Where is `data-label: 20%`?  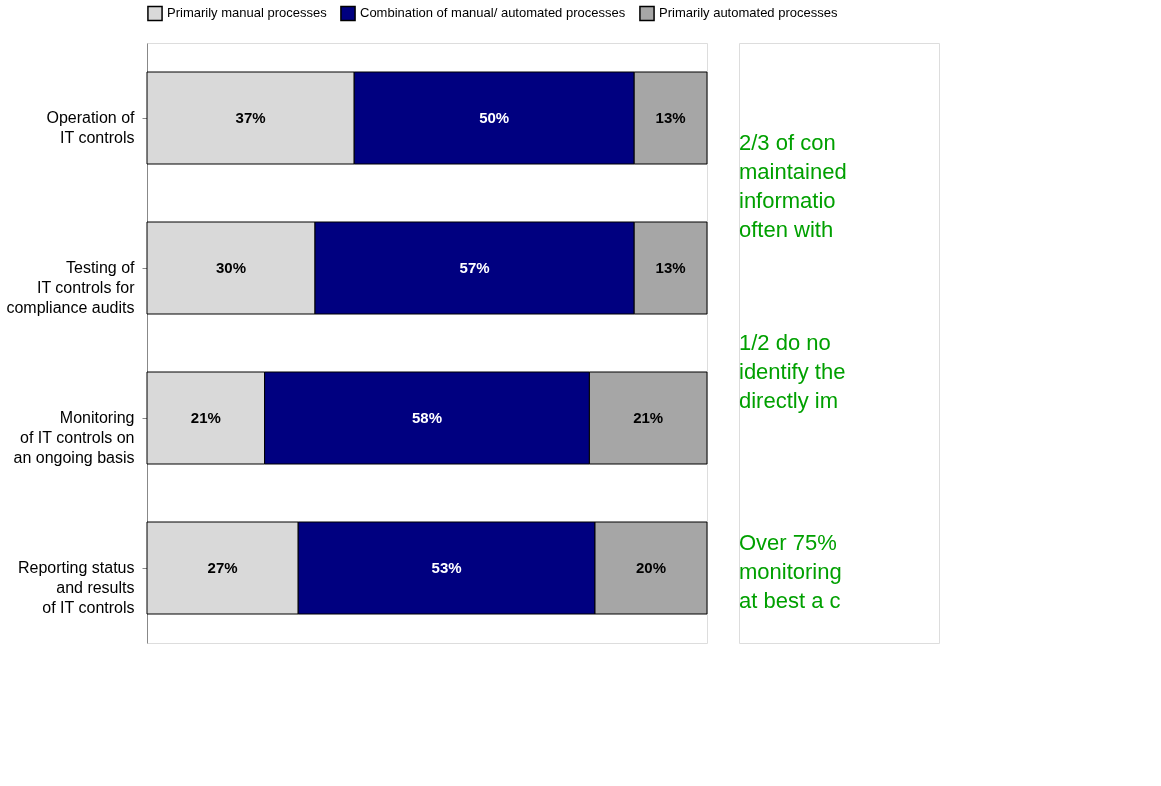
data-label: 20% is located at coordinates (651, 567).